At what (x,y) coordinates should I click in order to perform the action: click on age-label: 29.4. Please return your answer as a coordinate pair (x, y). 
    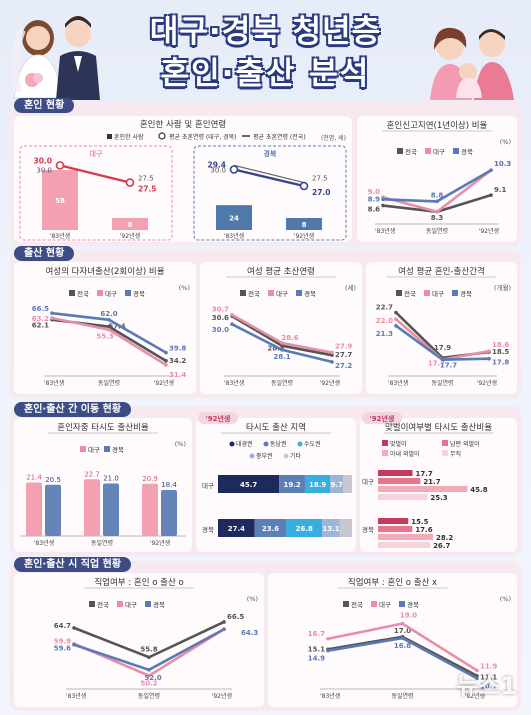
    Looking at the image, I should click on (216, 165).